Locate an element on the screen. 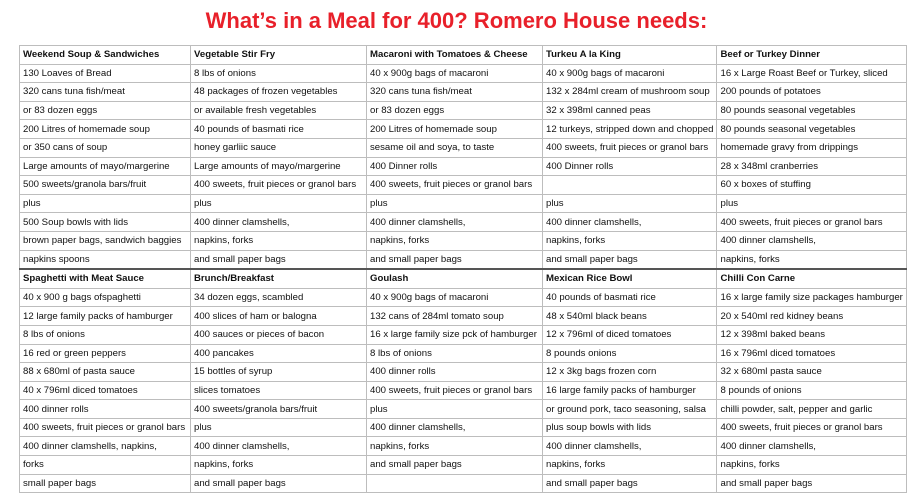 The height and width of the screenshot is (504, 913). ingredient-cell is located at coordinates (454, 483).